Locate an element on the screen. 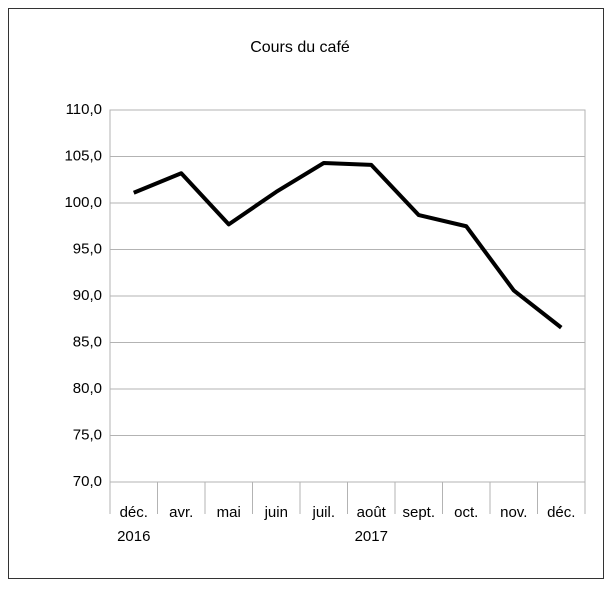  x-tick-label: sept. is located at coordinates (418, 512).